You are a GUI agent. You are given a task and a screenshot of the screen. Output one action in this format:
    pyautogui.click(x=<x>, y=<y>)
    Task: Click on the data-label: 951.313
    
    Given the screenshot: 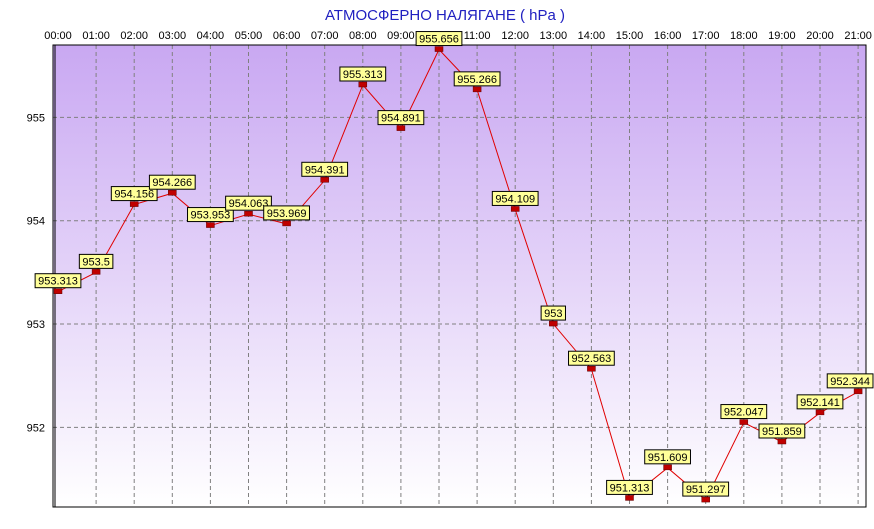 What is the action you would take?
    pyautogui.click(x=629, y=487)
    